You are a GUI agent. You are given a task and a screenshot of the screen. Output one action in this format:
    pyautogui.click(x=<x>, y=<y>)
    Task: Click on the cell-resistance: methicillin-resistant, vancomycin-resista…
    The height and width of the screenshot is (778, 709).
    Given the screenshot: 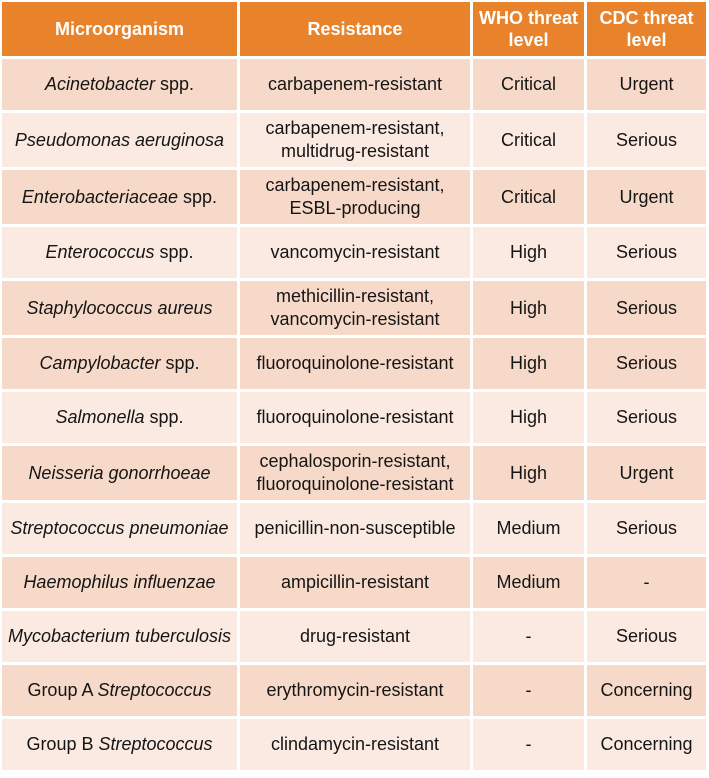 What is the action you would take?
    pyautogui.click(x=355, y=308)
    